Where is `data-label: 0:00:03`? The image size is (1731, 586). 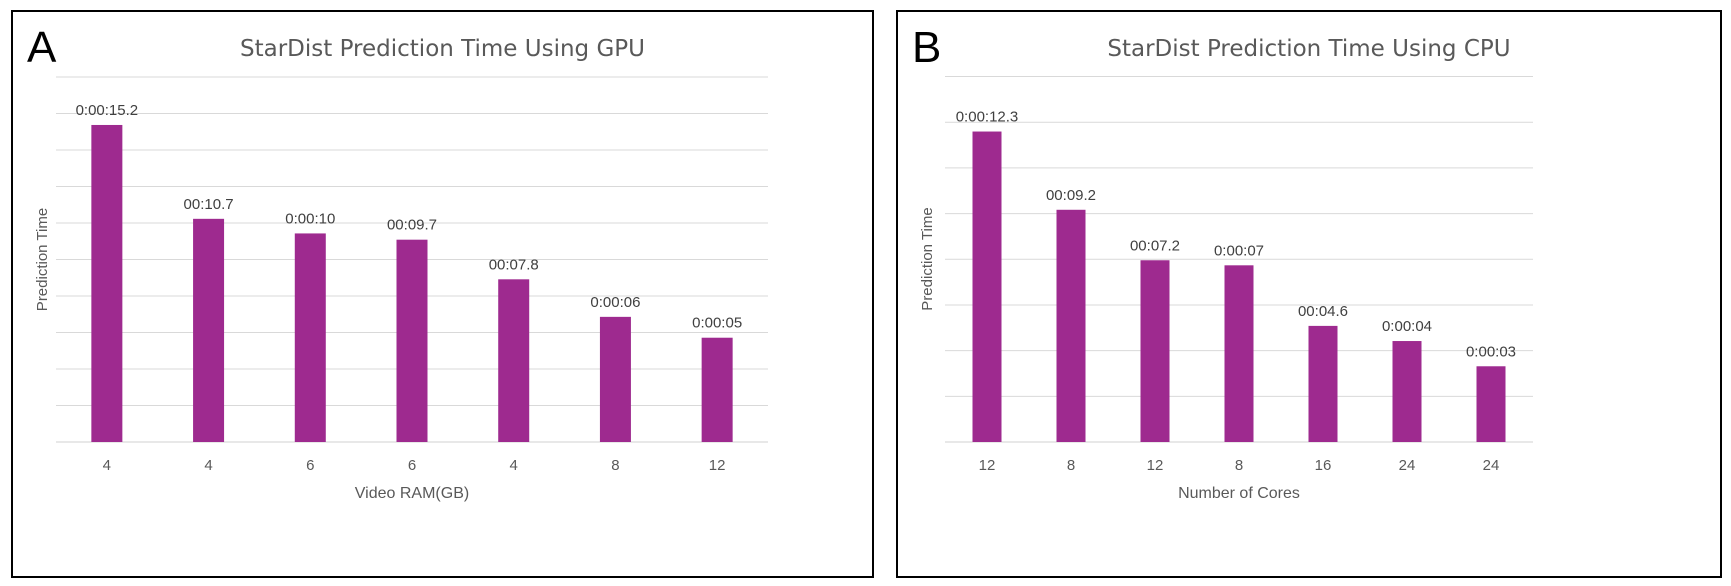
data-label: 0:00:03 is located at coordinates (1491, 351).